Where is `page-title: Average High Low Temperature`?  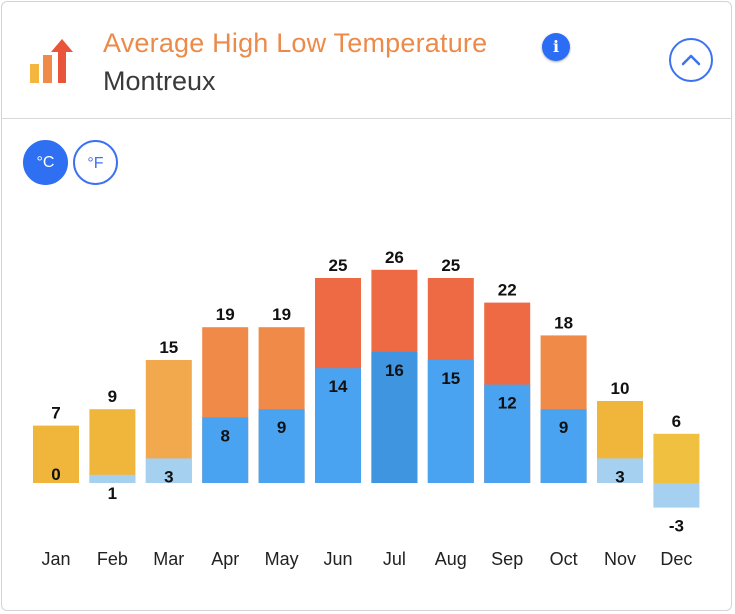
page-title: Average High Low Temperature is located at coordinates (295, 43).